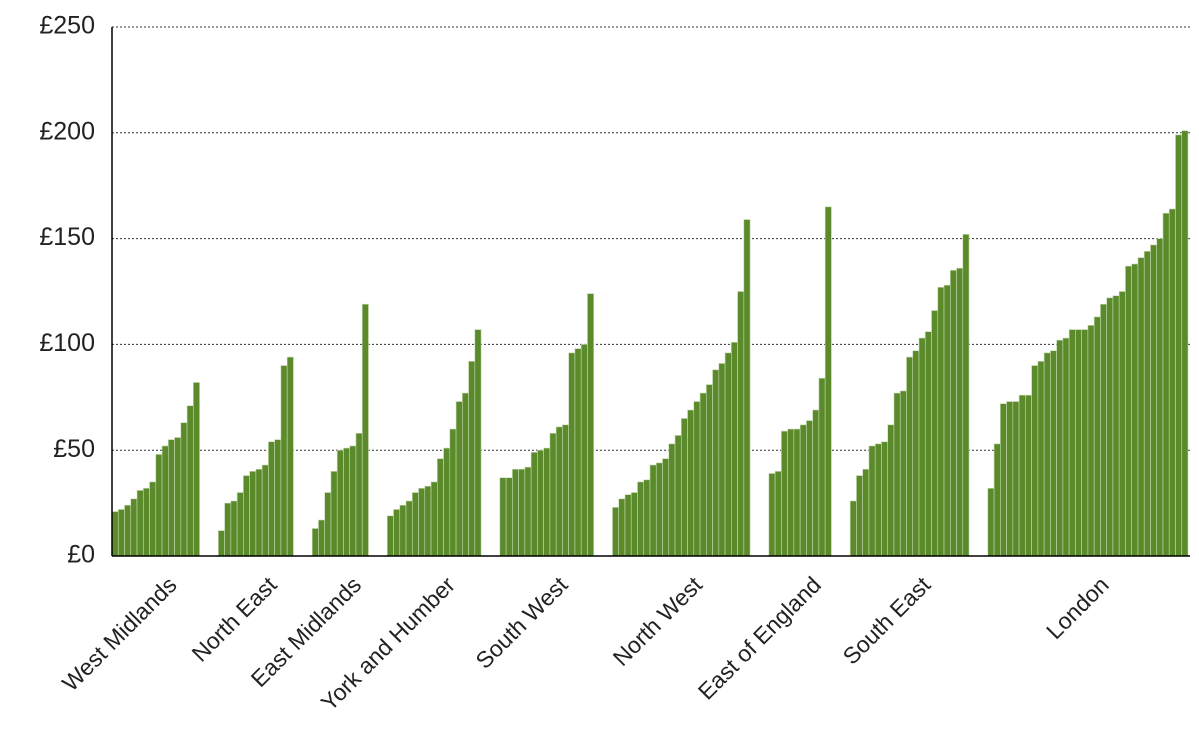  Describe the element at coordinates (521, 622) in the screenshot. I see `x-tick-label: South West` at that location.